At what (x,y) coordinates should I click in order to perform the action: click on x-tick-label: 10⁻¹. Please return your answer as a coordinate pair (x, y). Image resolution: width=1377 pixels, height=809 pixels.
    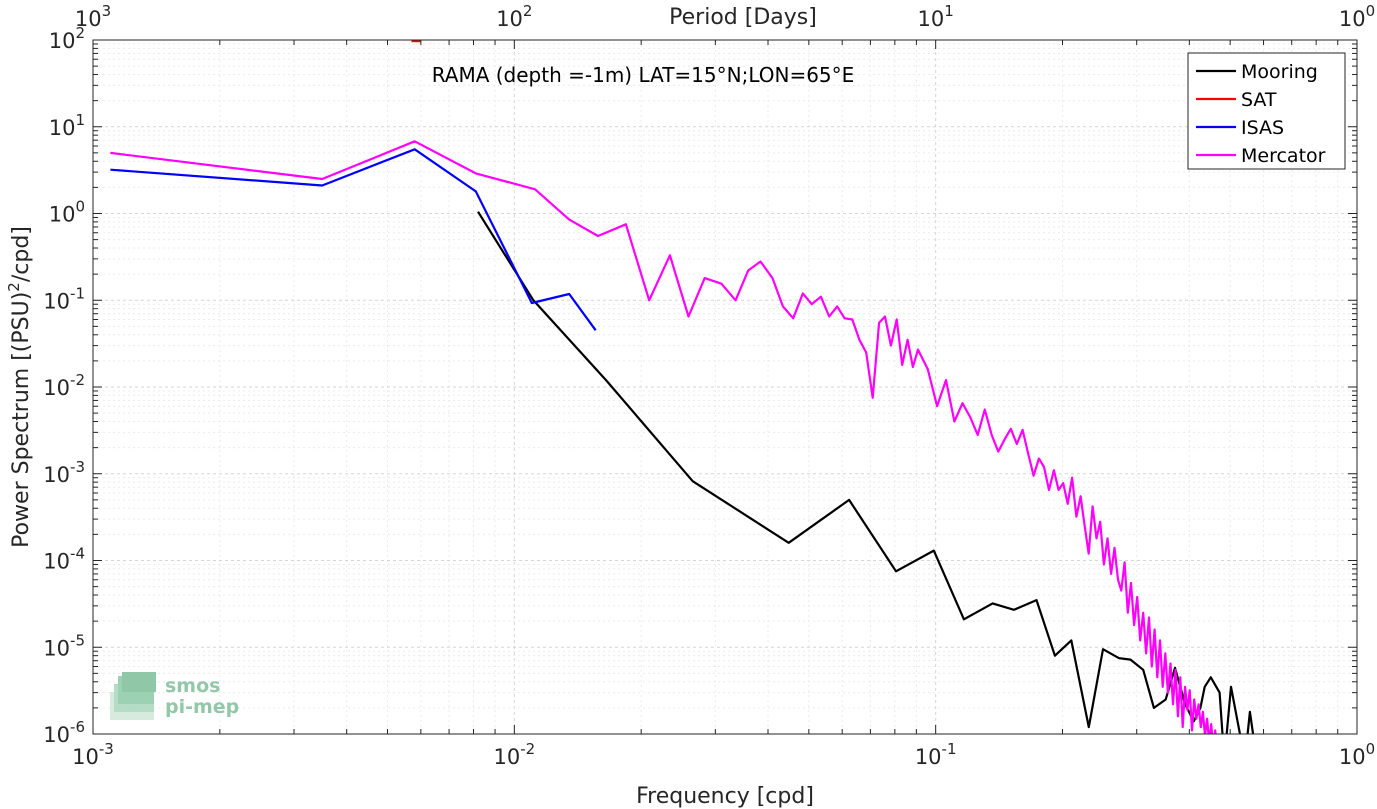
    Looking at the image, I should click on (936, 754).